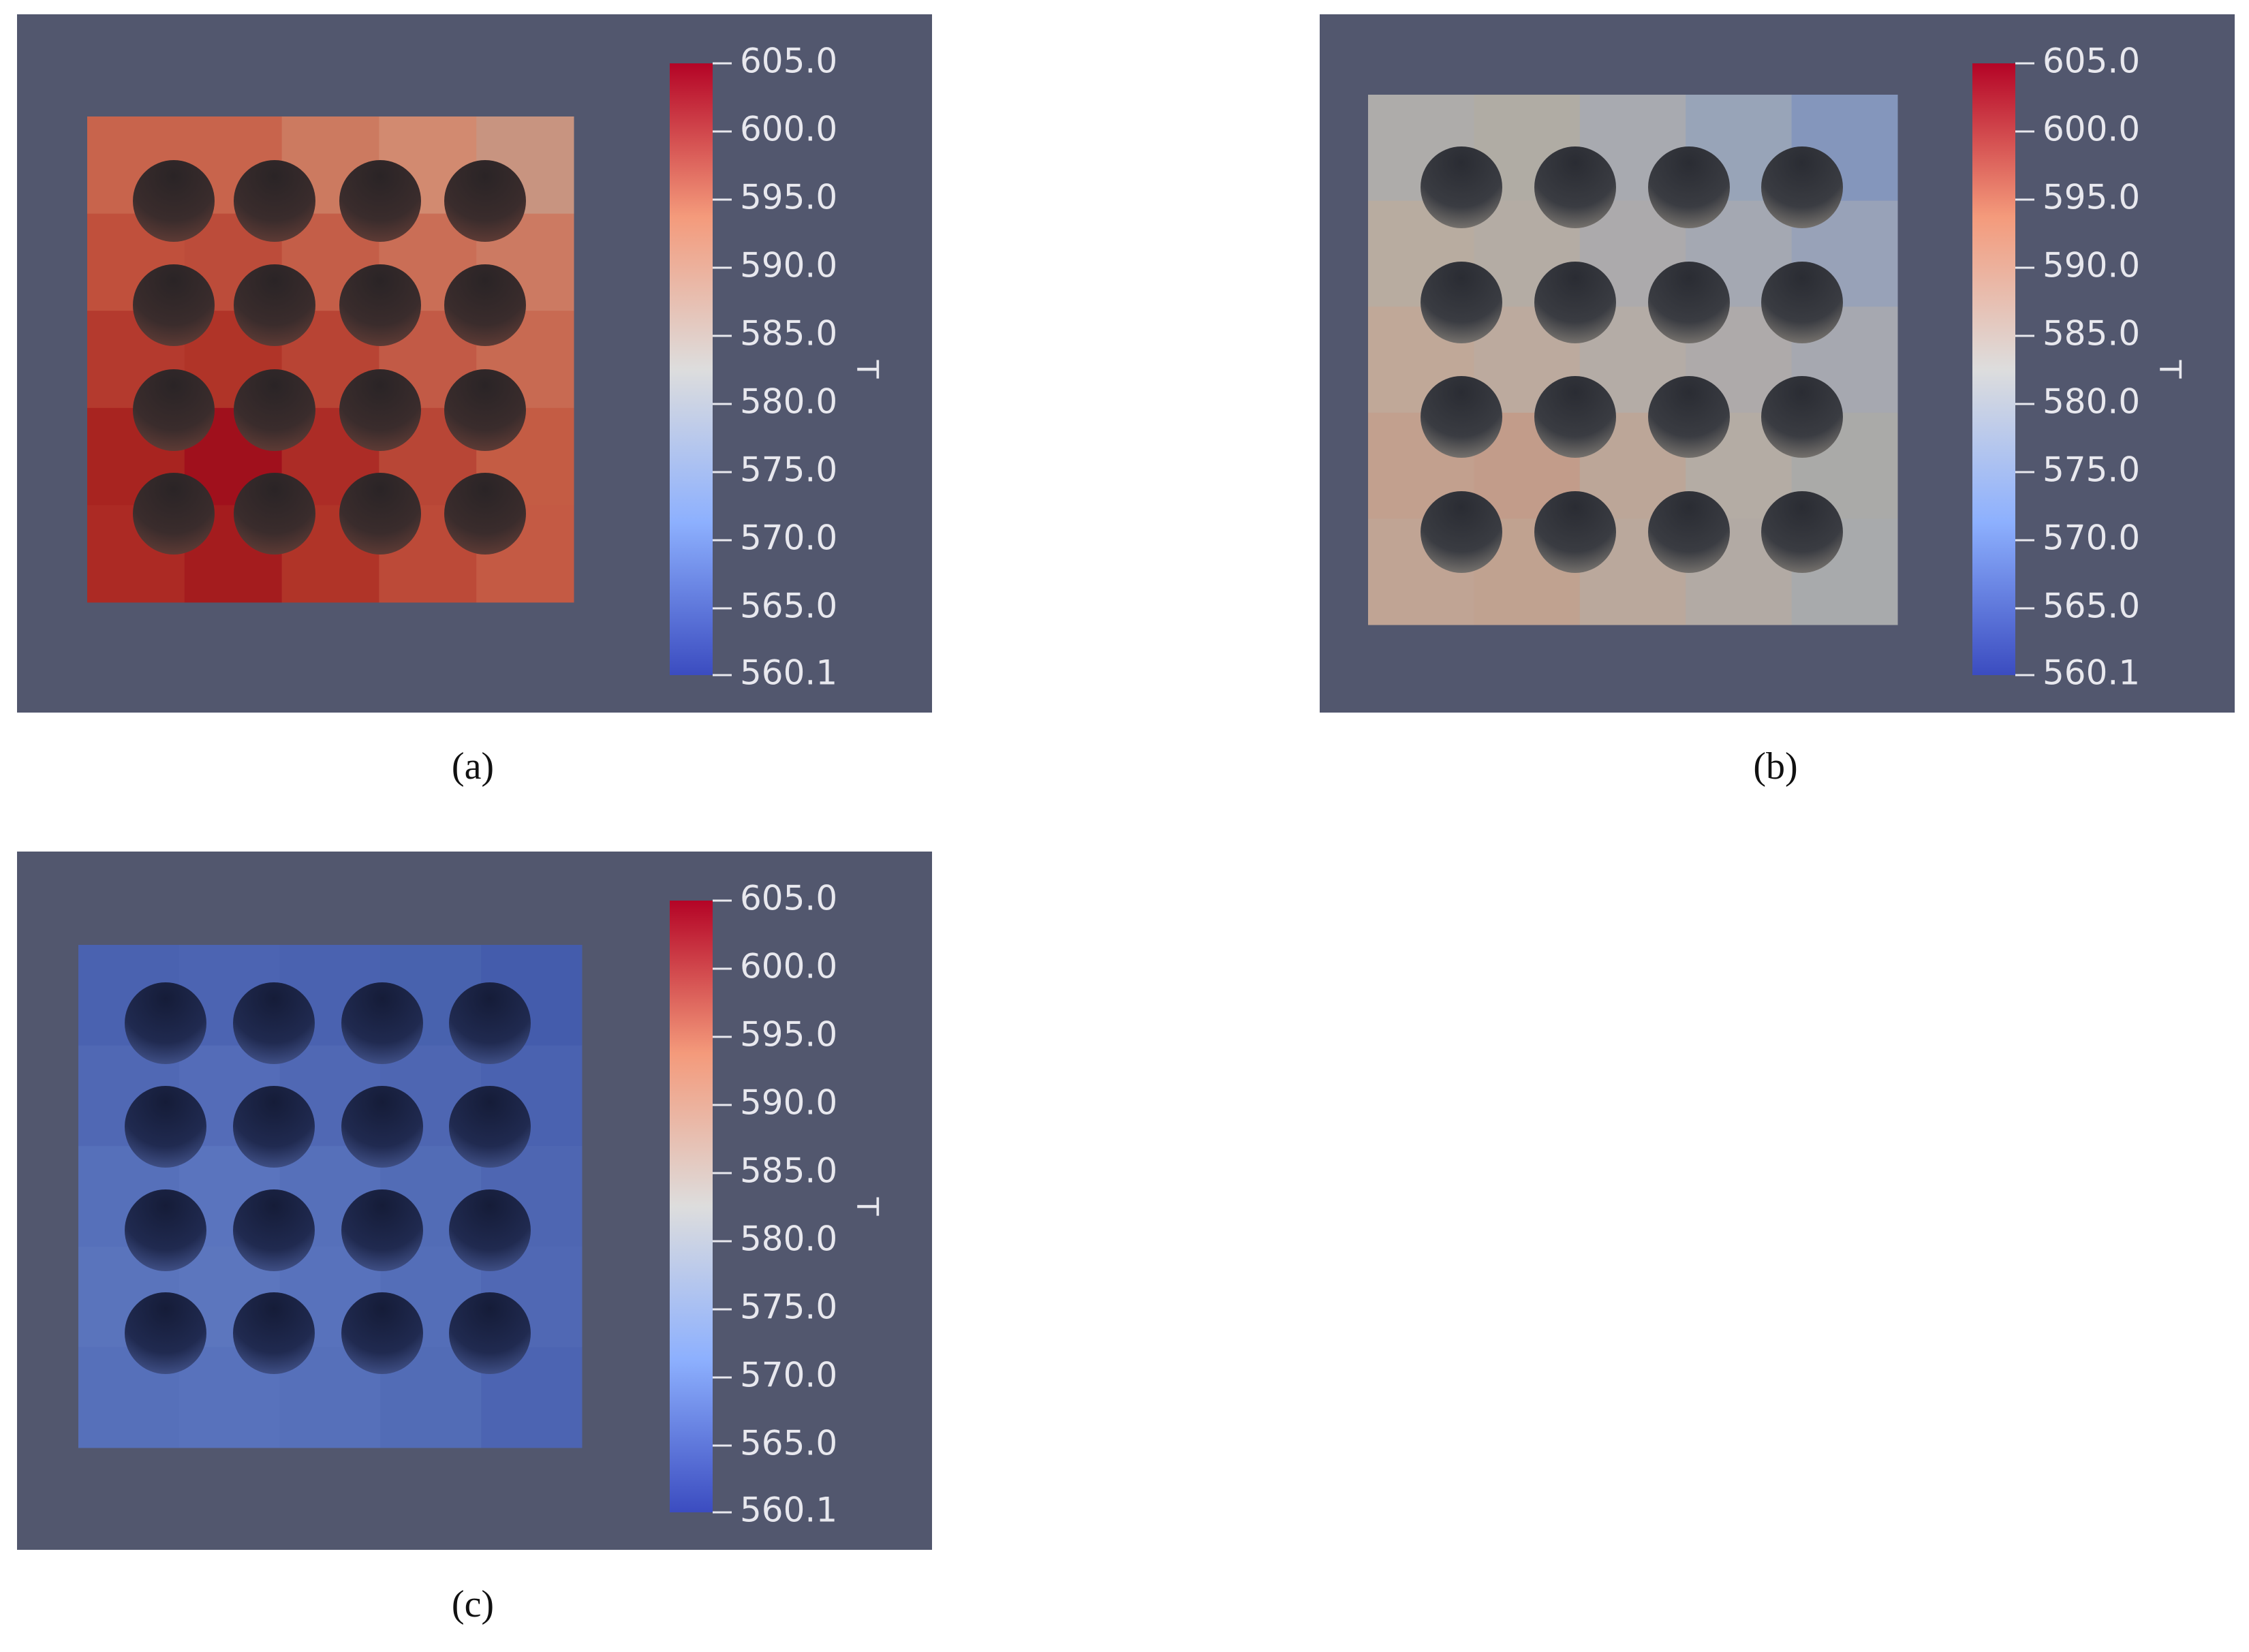 The height and width of the screenshot is (1652, 2249). I want to click on panel-label: (c), so click(473, 1604).